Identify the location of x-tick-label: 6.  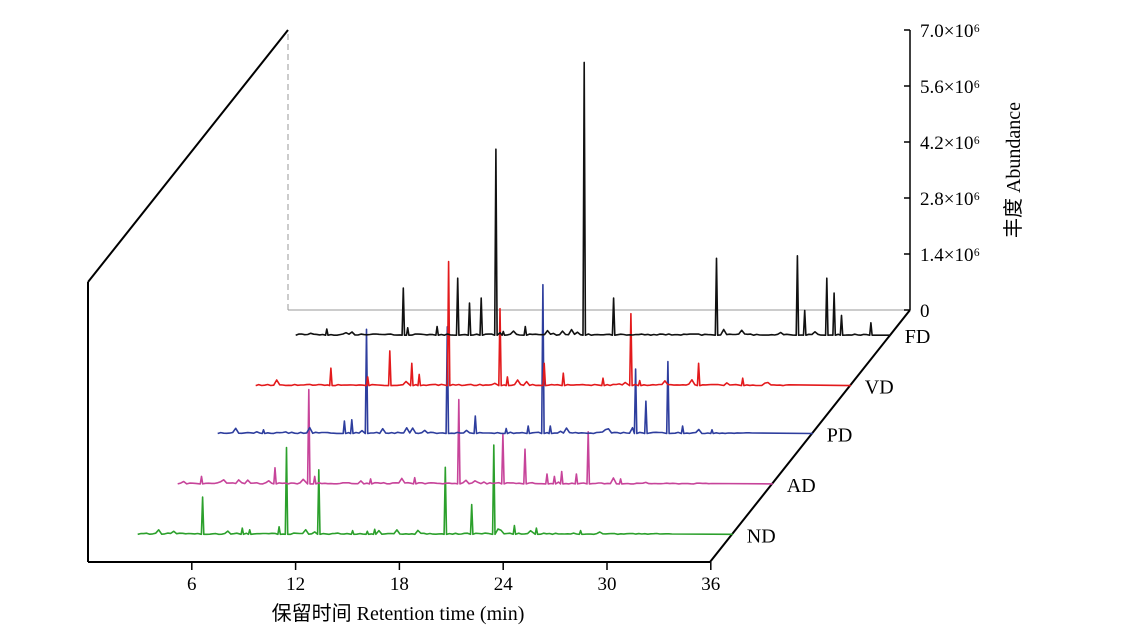
(192, 584).